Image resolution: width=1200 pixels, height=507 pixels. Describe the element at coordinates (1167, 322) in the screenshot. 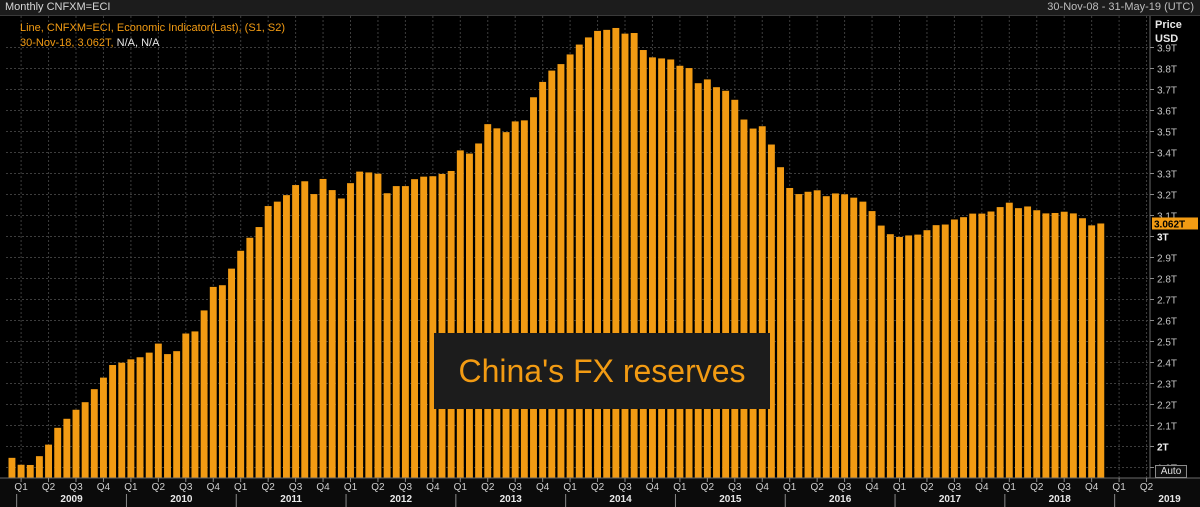

I see `y-tick-label: 2.6T` at that location.